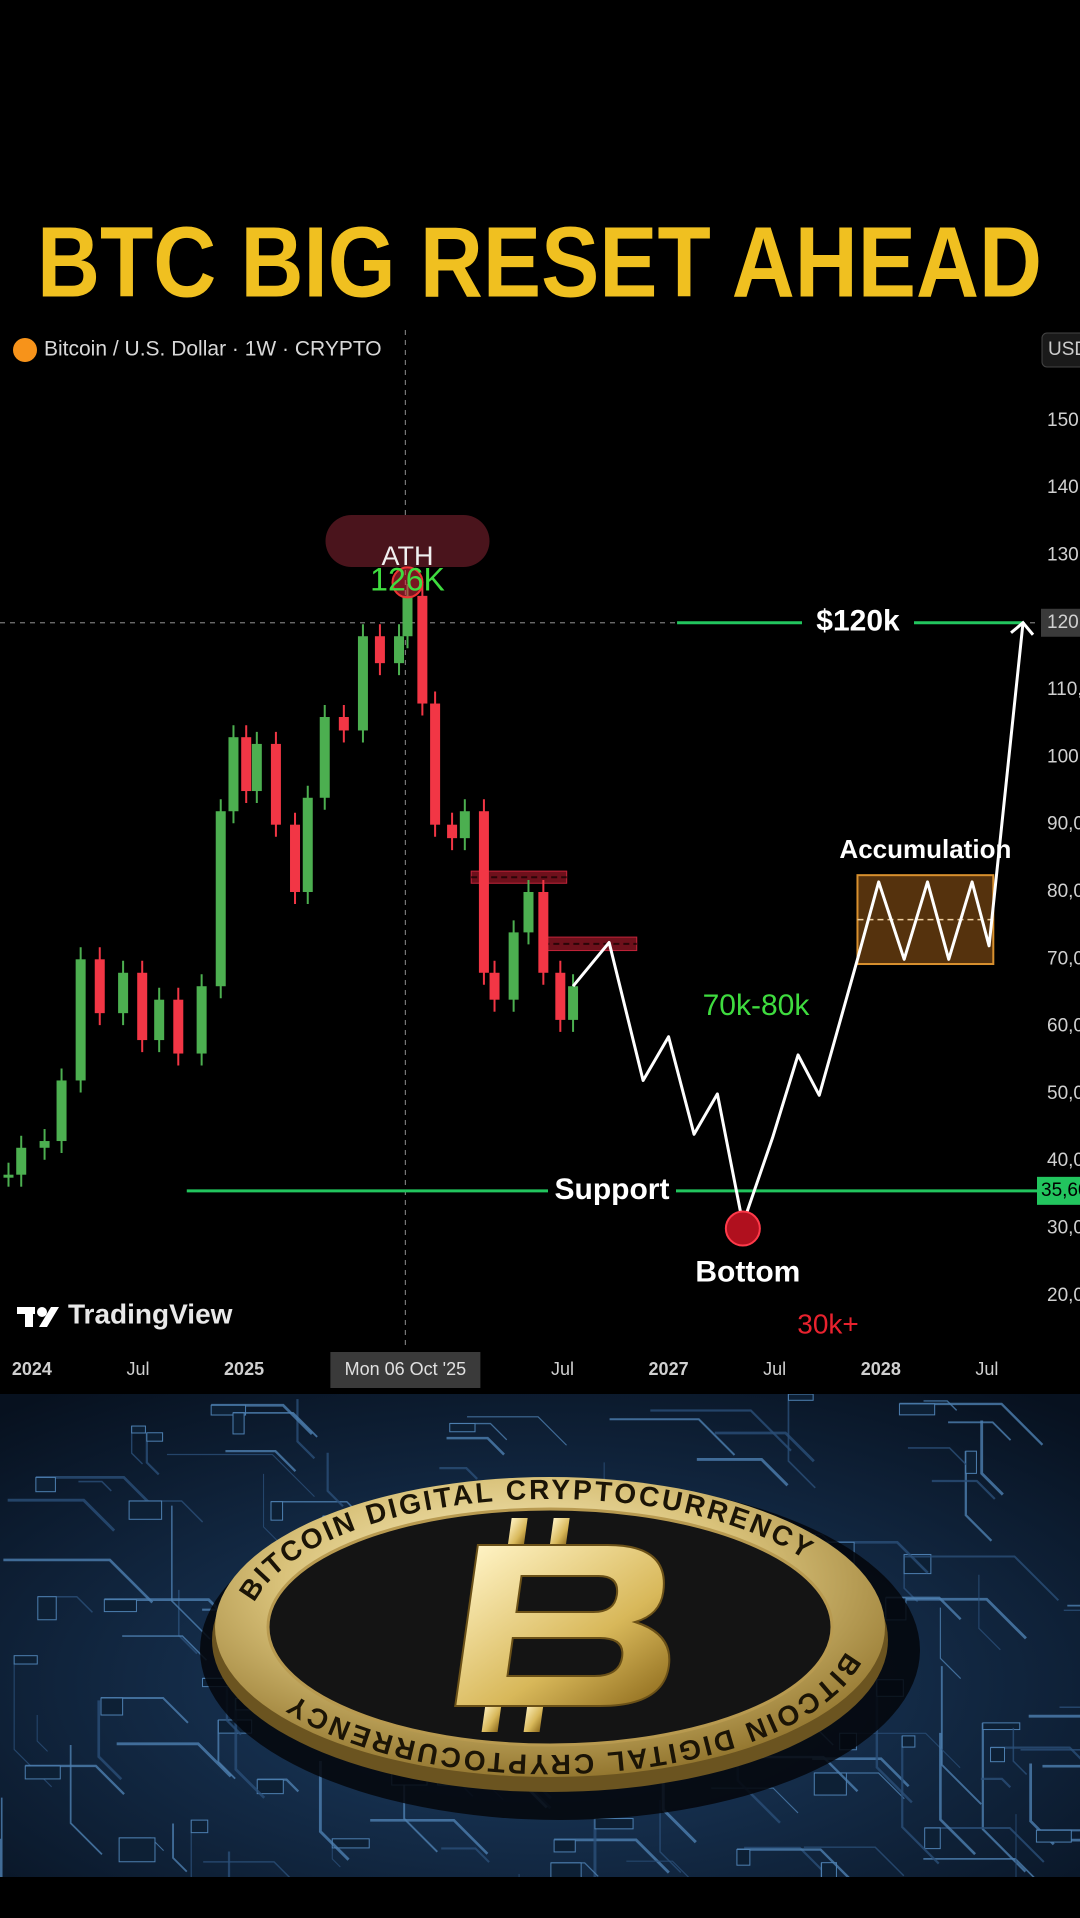 The image size is (1080, 1918). I want to click on bottom-value: 30k+, so click(828, 1323).